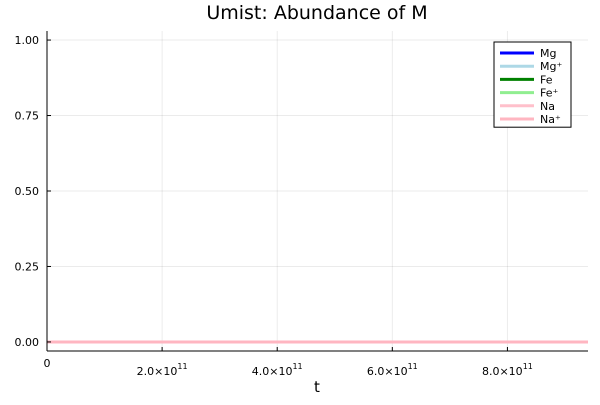 This screenshot has height=405, width=600. What do you see at coordinates (47, 363) in the screenshot?
I see `x-tick-label-0: 0` at bounding box center [47, 363].